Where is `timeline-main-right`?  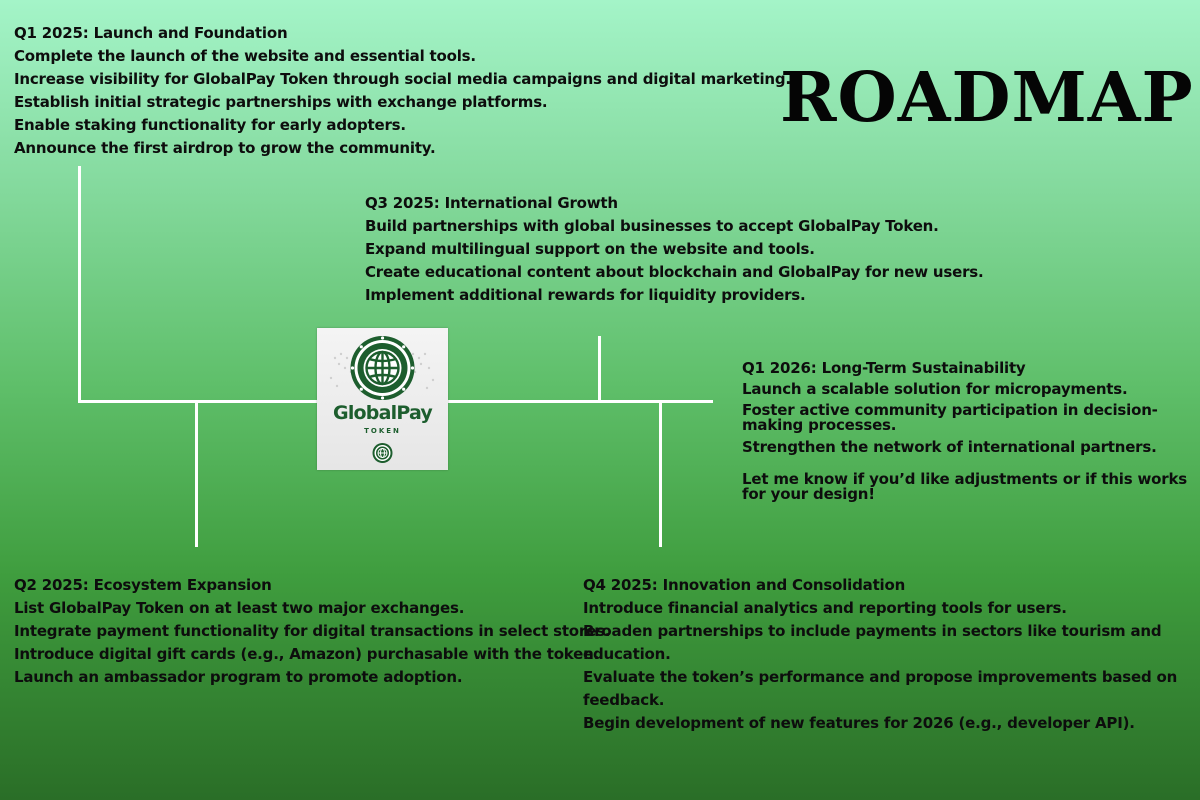 timeline-main-right is located at coordinates (580, 401).